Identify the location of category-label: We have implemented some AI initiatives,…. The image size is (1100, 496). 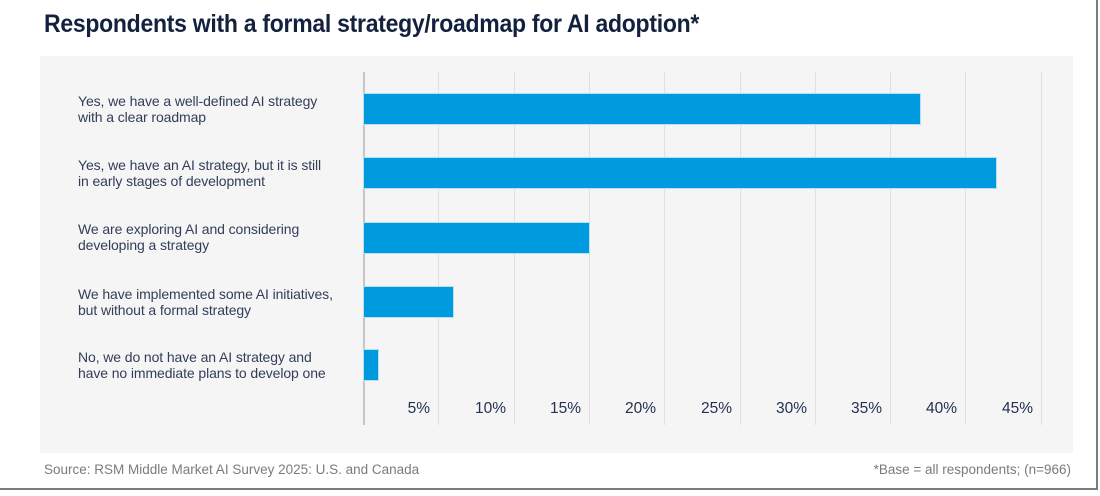
(223, 302).